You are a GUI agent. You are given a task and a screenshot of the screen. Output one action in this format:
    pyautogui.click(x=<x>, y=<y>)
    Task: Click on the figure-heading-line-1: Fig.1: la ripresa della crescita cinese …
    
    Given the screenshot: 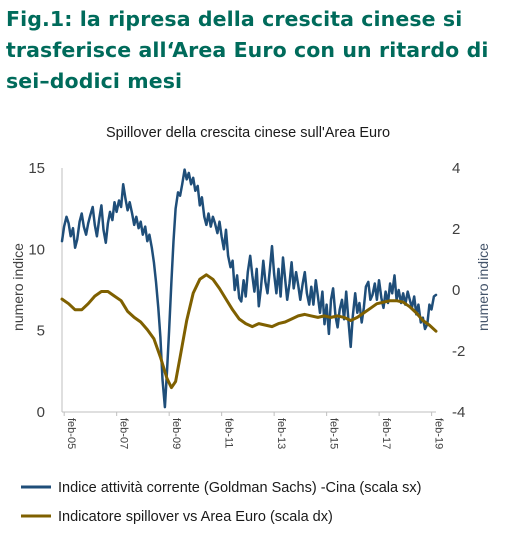 What is the action you would take?
    pyautogui.click(x=234, y=19)
    